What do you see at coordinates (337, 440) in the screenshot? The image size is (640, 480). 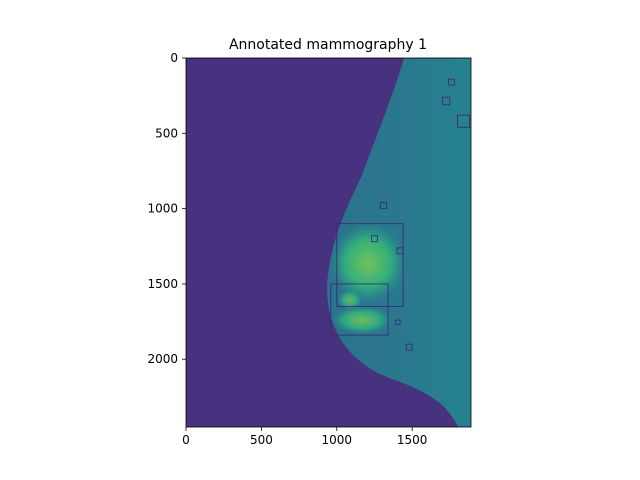 I see `x-tick-label: 1000` at bounding box center [337, 440].